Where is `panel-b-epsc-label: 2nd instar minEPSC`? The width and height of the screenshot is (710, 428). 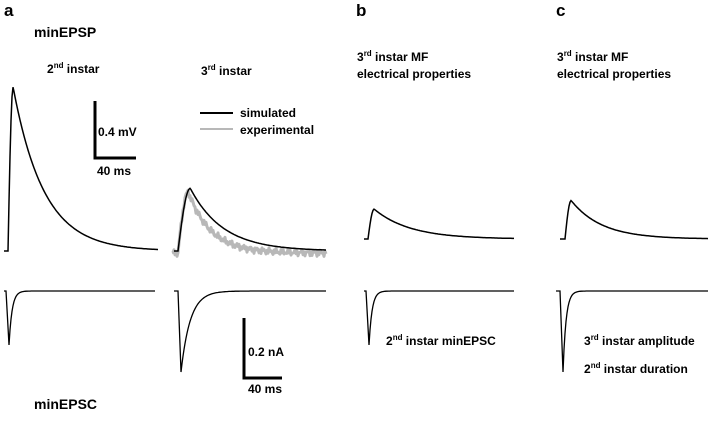
panel-b-epsc-label: 2nd instar minEPSC is located at coordinates (441, 340).